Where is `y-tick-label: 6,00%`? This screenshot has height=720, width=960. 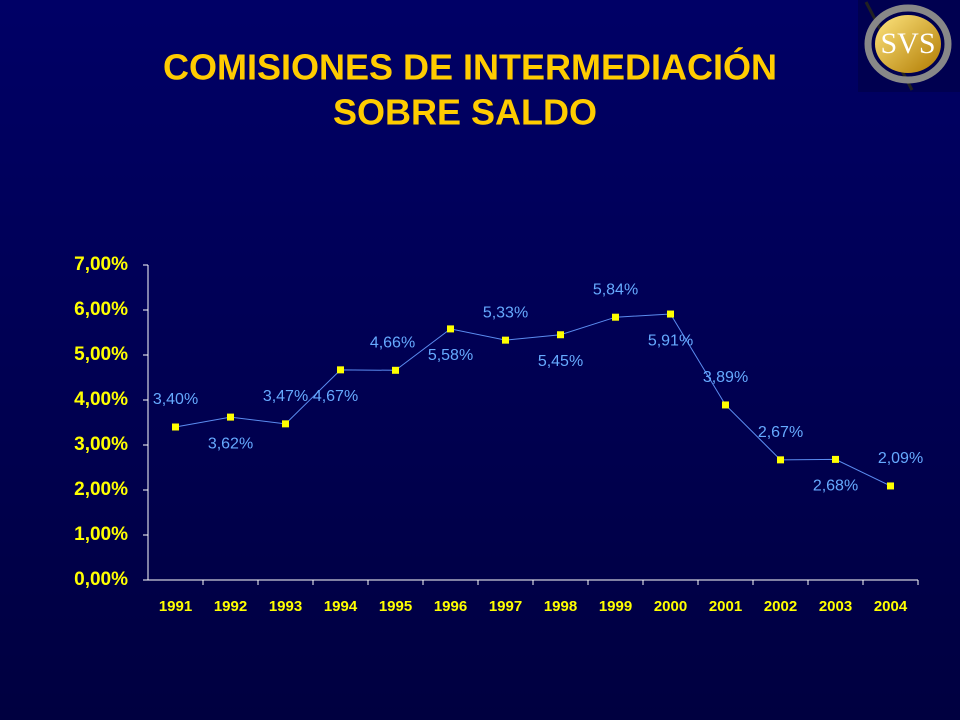
y-tick-label: 6,00% is located at coordinates (101, 309).